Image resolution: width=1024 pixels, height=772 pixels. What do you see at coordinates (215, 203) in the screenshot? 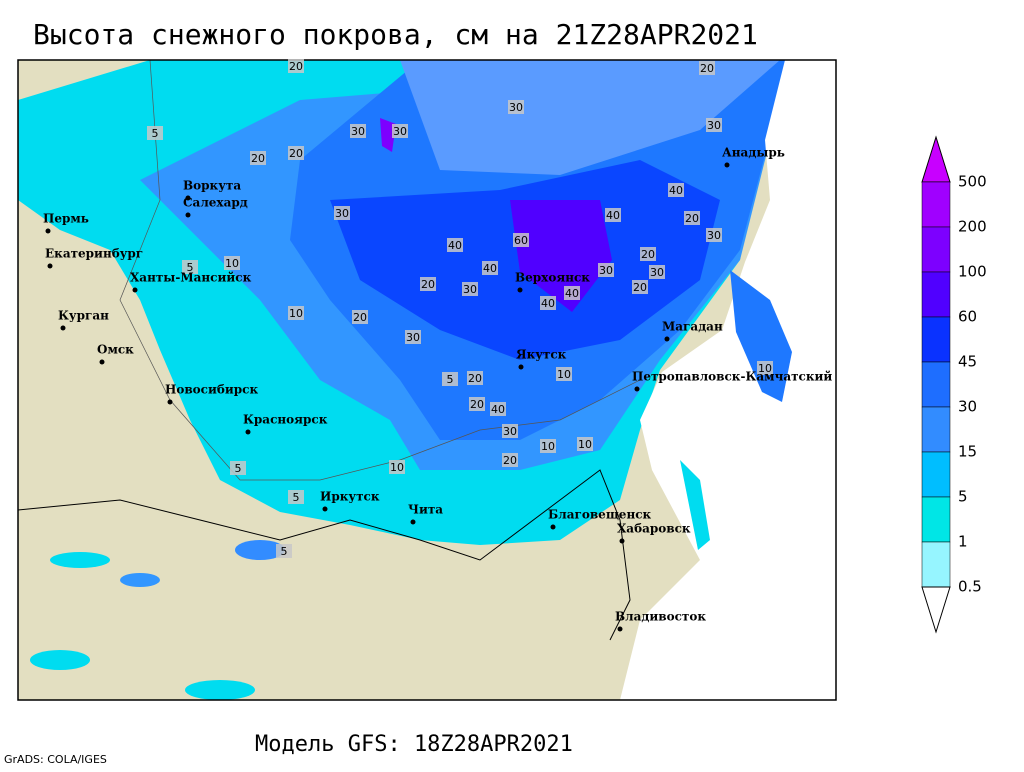
I see `city-label: Салехард` at bounding box center [215, 203].